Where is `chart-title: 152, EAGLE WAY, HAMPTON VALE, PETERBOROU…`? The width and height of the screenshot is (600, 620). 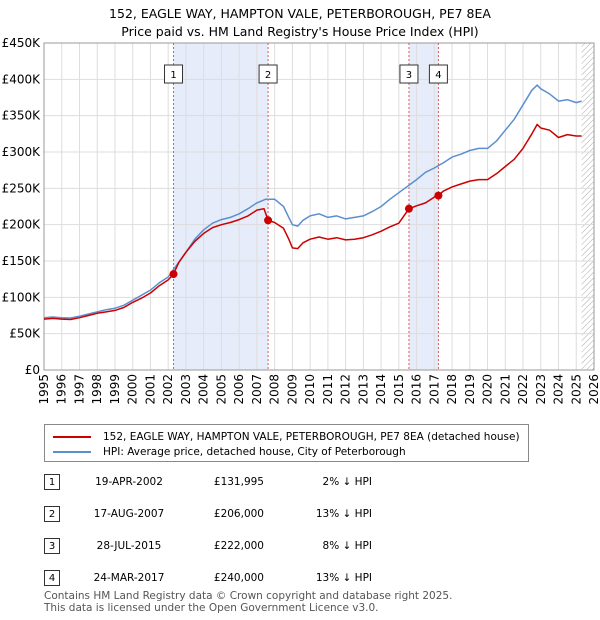 chart-title: 152, EAGLE WAY, HAMPTON VALE, PETERBOROU… is located at coordinates (300, 13).